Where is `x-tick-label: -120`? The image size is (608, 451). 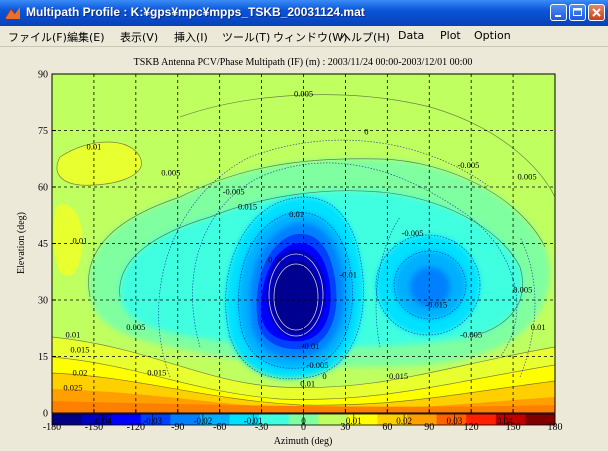
x-tick-label: -120 is located at coordinates (136, 427).